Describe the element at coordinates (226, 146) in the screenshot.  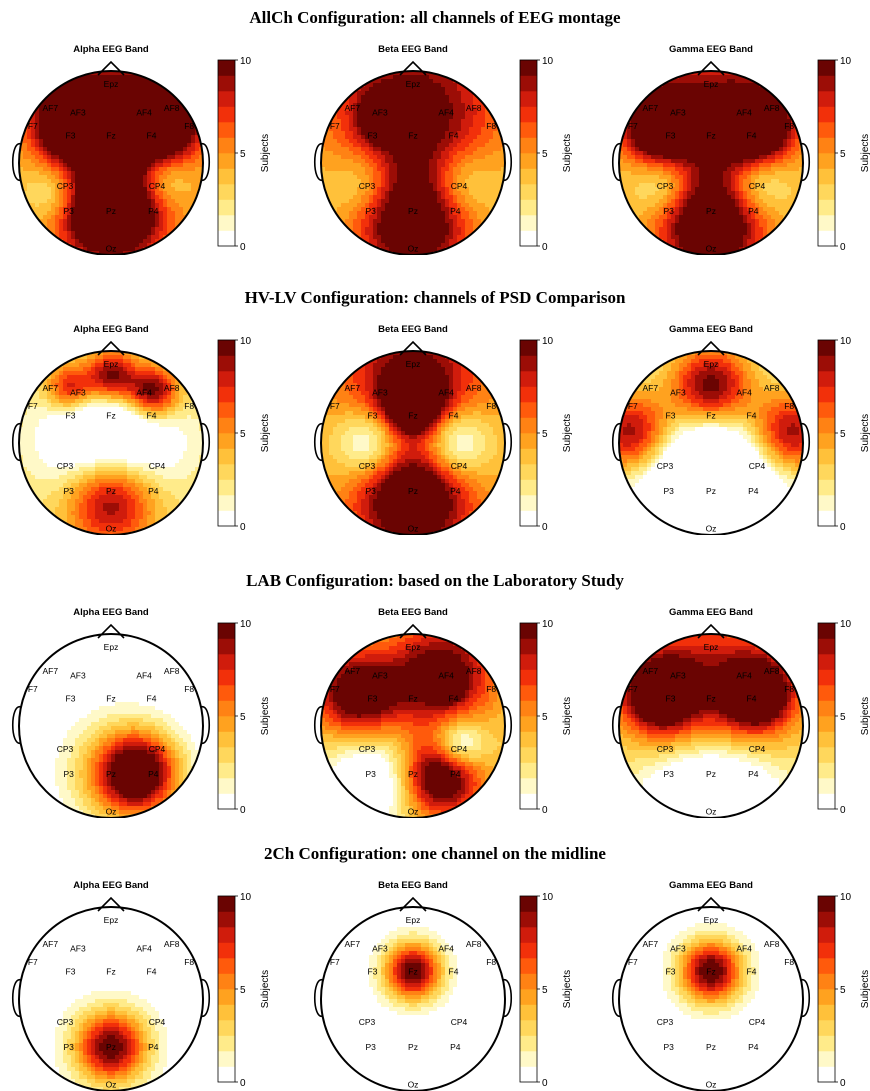
I see `colorbar-segment` at that location.